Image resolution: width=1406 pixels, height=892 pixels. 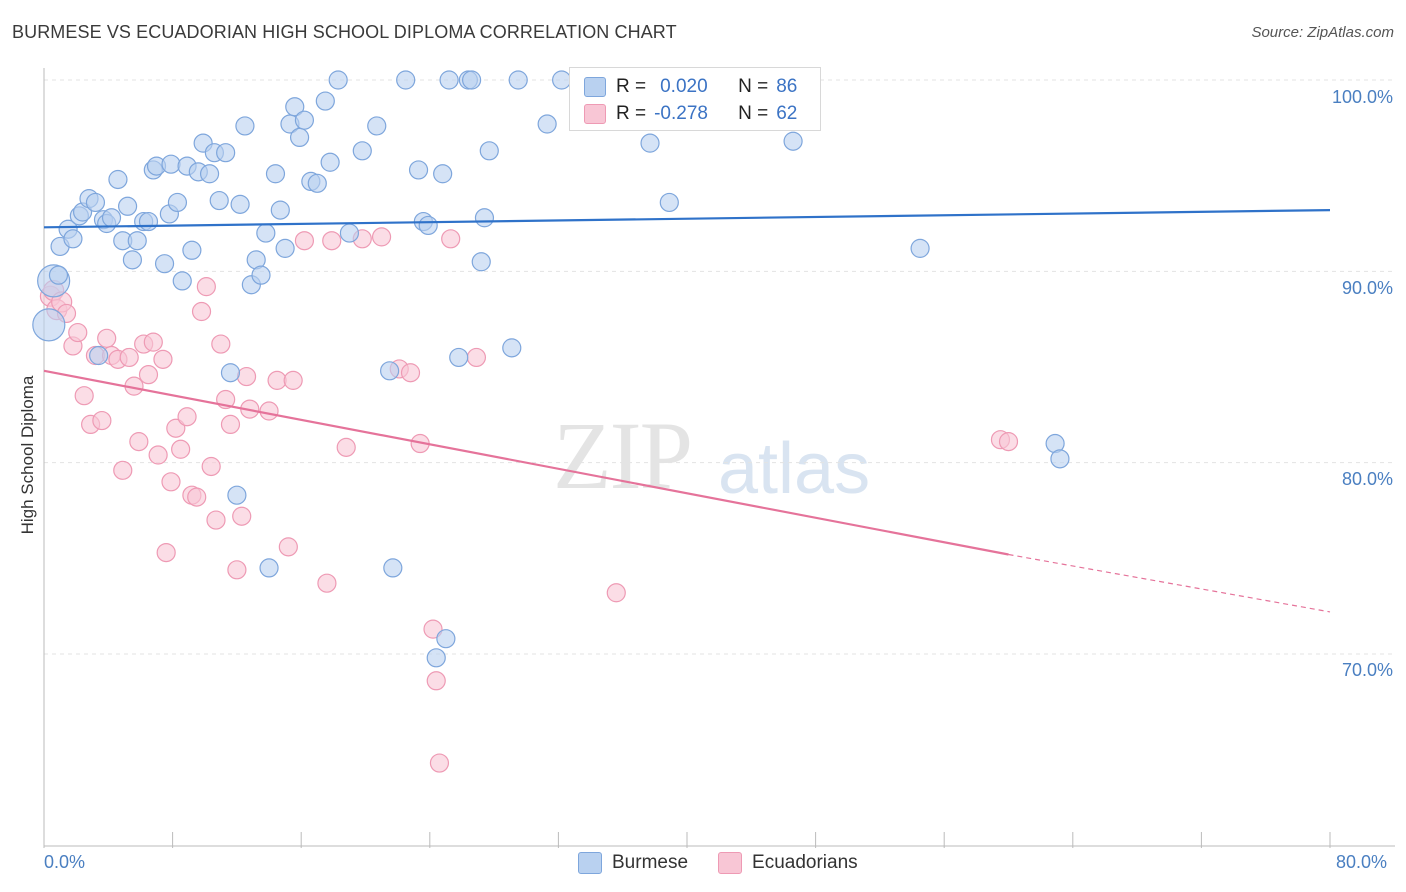 I want to click on y-axis-label: High School Diploma, so click(x=27, y=455).